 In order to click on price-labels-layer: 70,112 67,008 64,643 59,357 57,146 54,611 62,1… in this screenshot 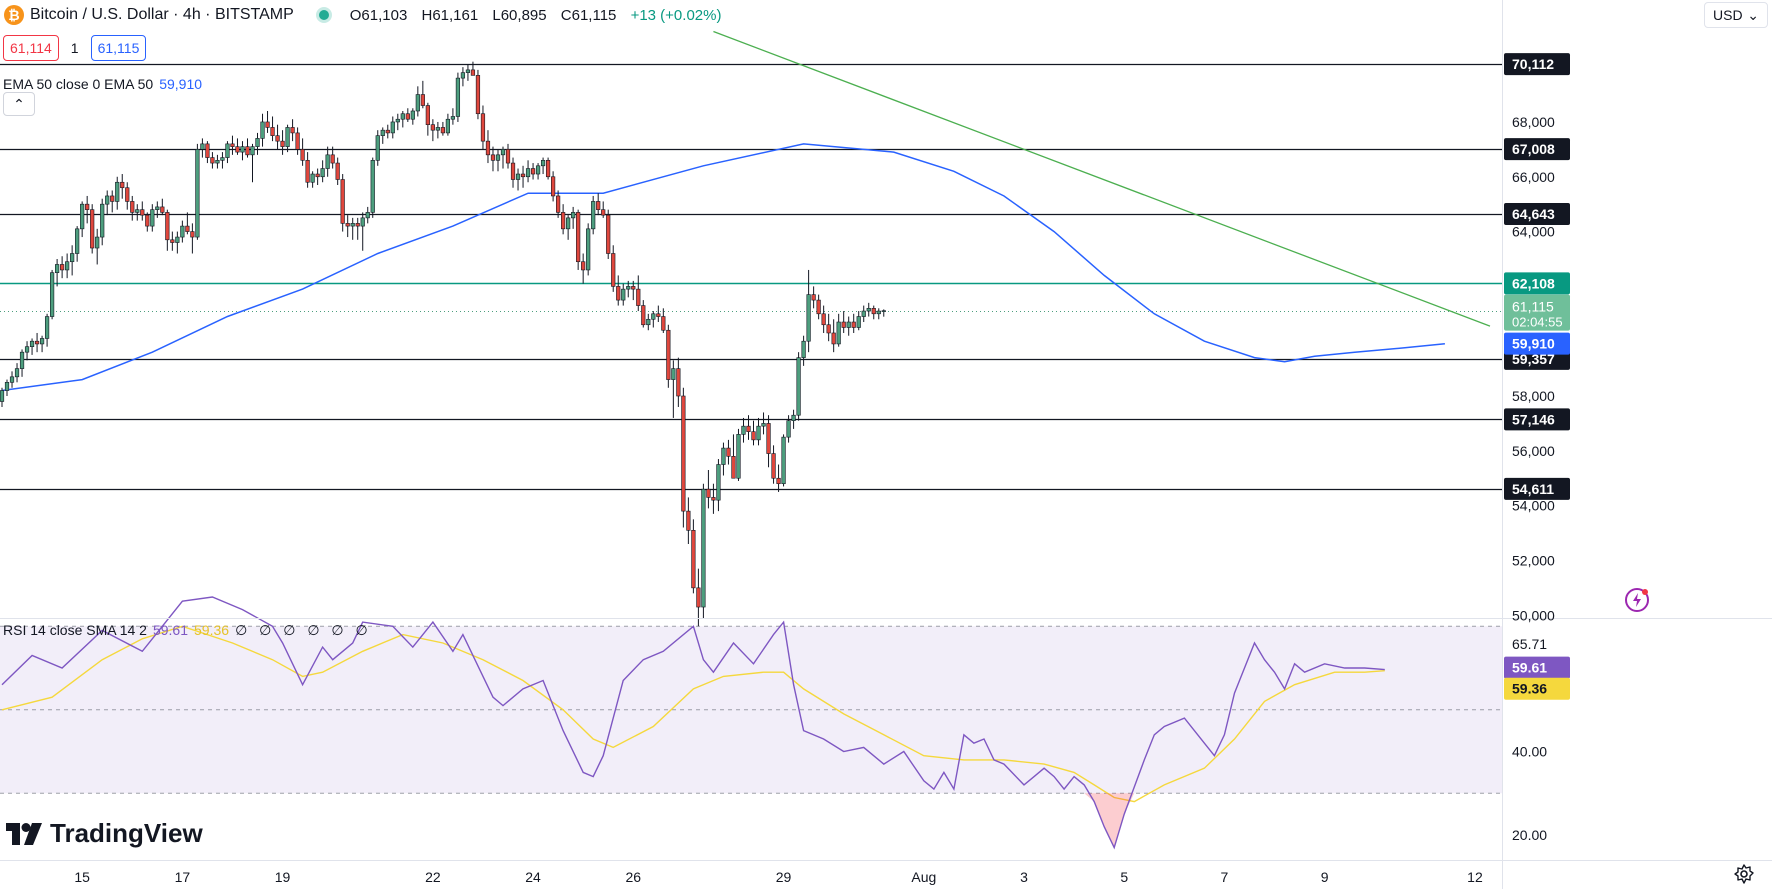, I will do `click(1537, 376)`.